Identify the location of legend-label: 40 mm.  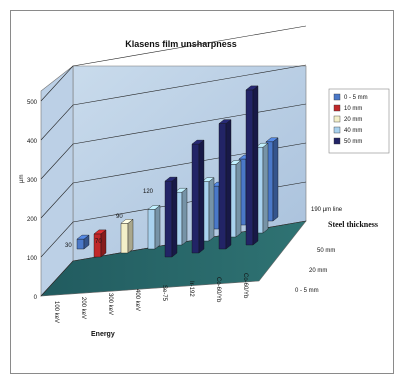
(353, 131).